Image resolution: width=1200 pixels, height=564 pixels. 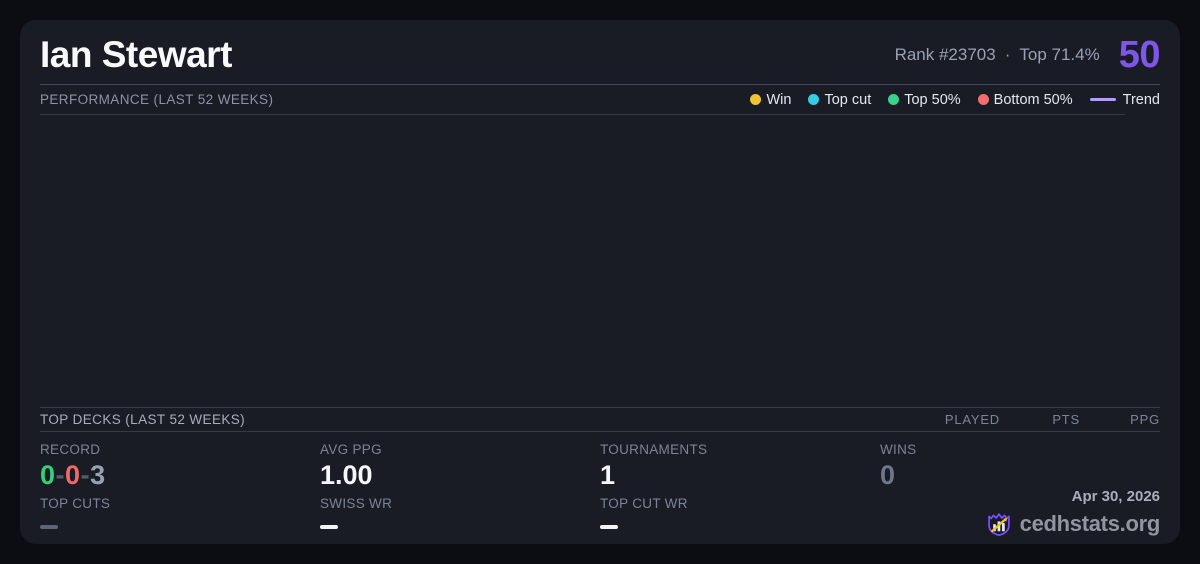 I want to click on top-cuts-label: TOP CUTS, so click(x=75, y=503).